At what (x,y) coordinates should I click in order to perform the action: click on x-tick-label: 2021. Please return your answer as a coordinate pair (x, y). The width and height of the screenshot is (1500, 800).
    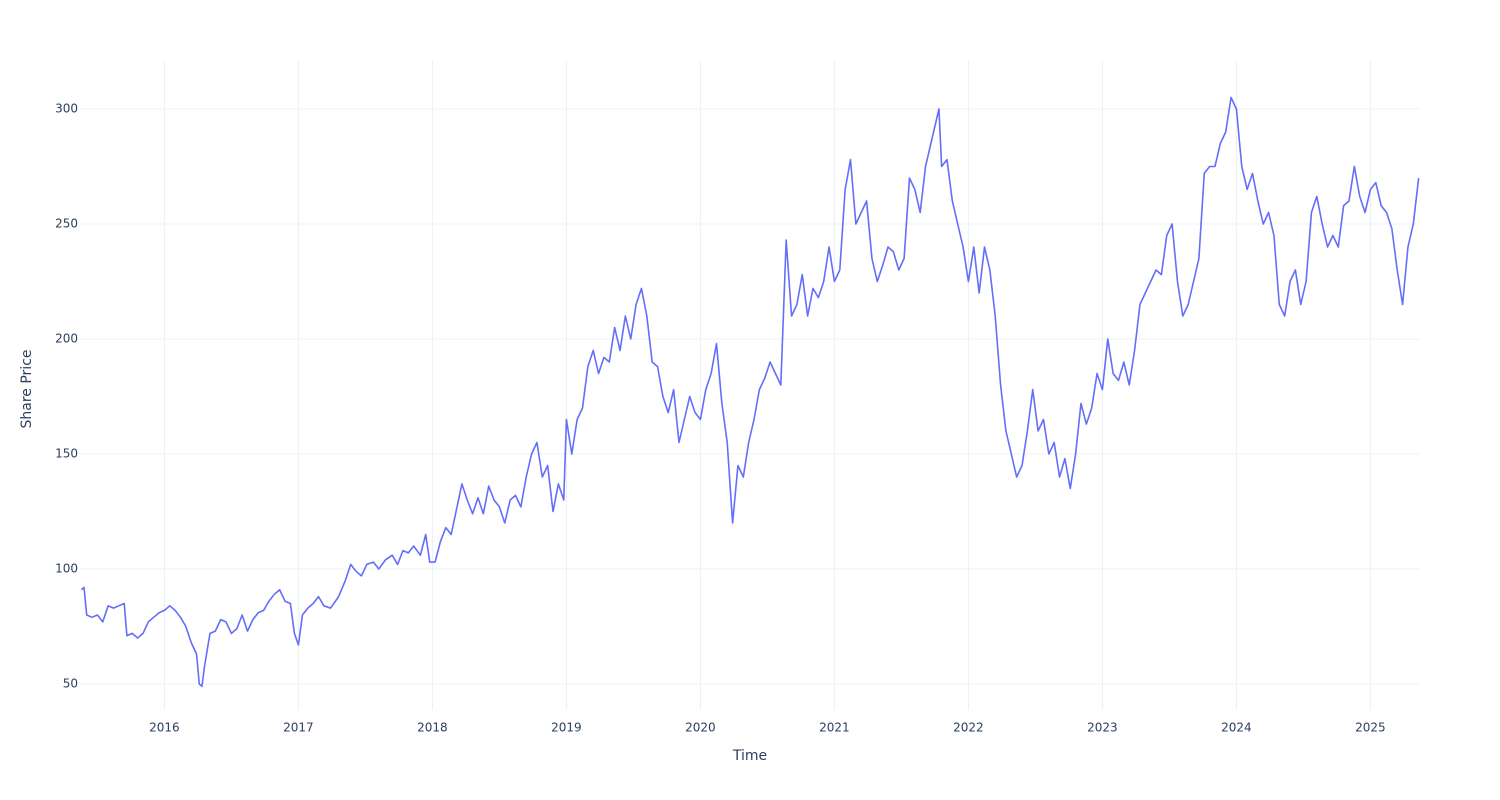
    Looking at the image, I should click on (834, 728).